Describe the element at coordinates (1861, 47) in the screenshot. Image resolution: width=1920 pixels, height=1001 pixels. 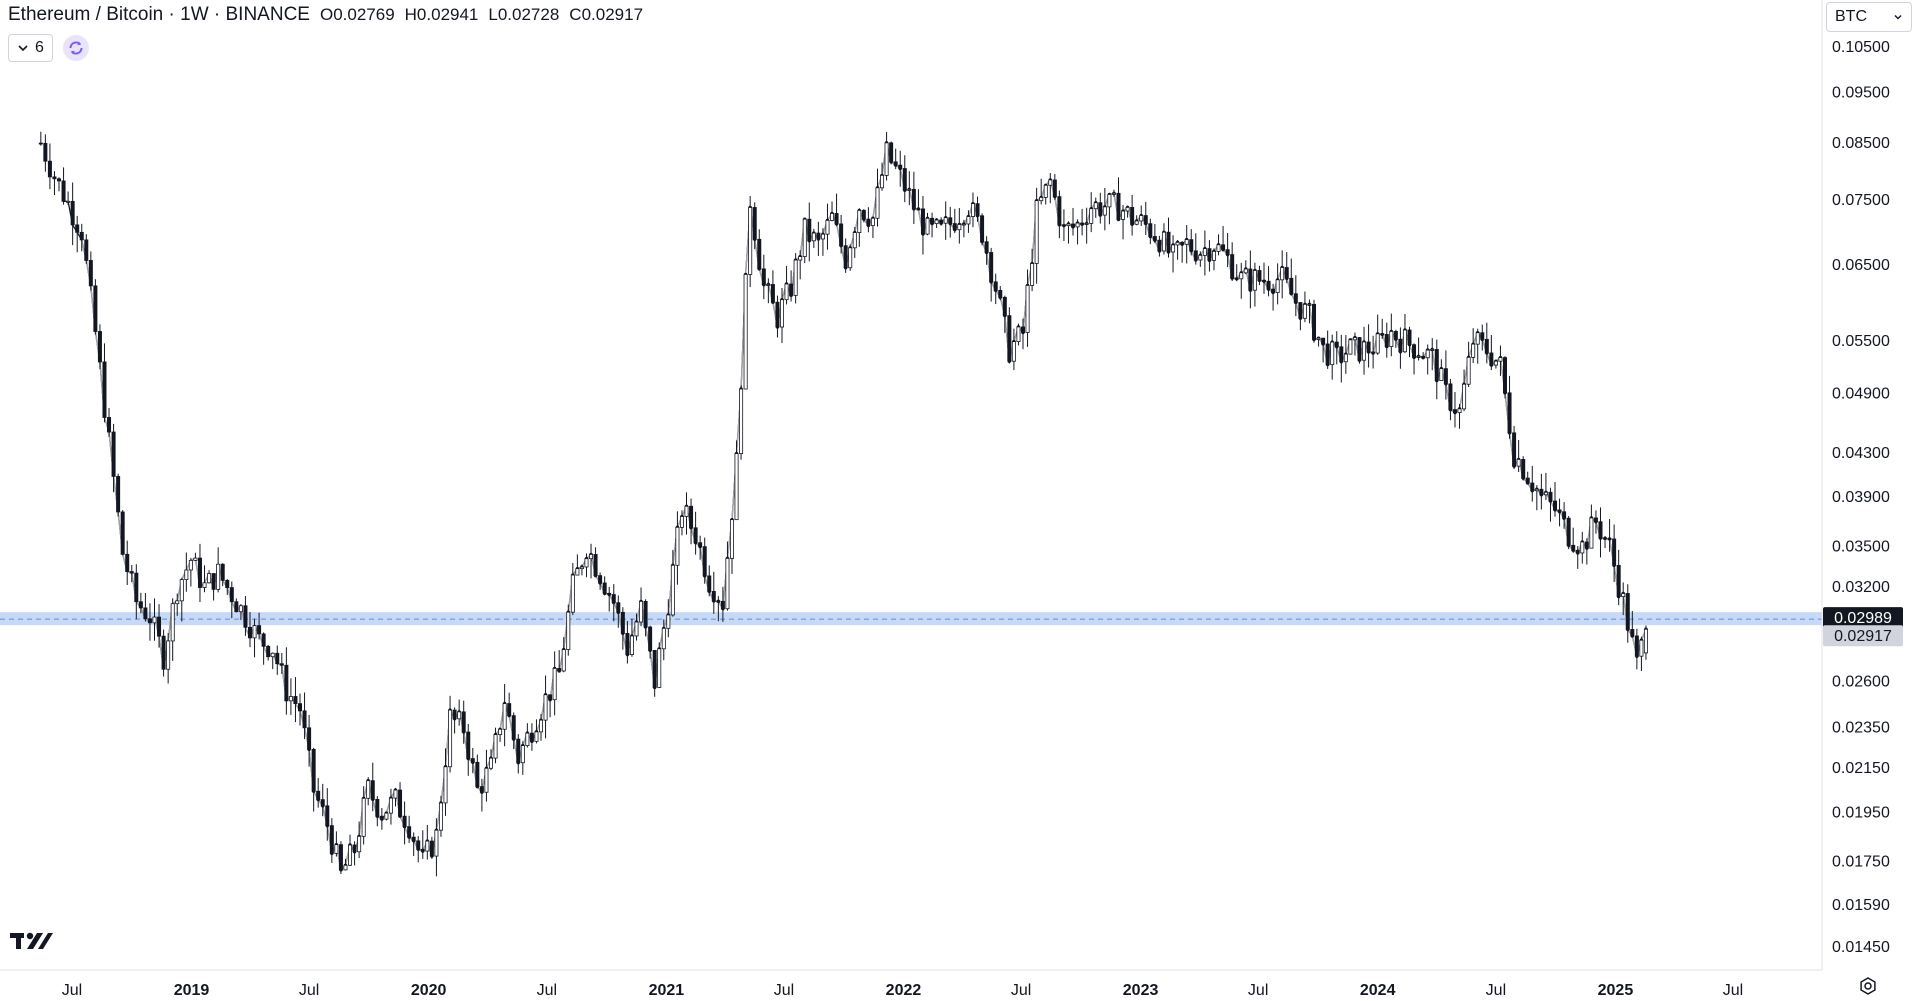
I see `price-tick-label: 0.10500` at that location.